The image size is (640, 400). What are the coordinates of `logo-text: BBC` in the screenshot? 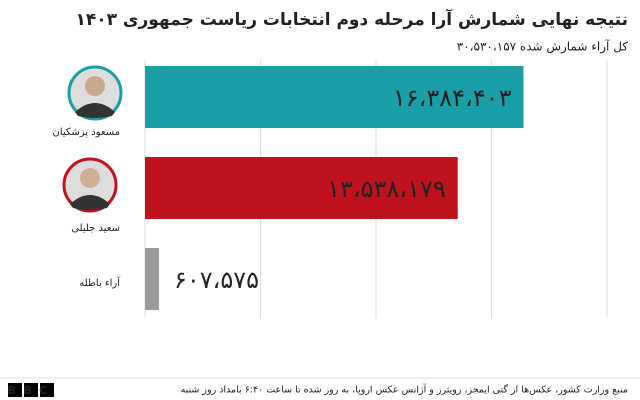 It's located at (30, 390).